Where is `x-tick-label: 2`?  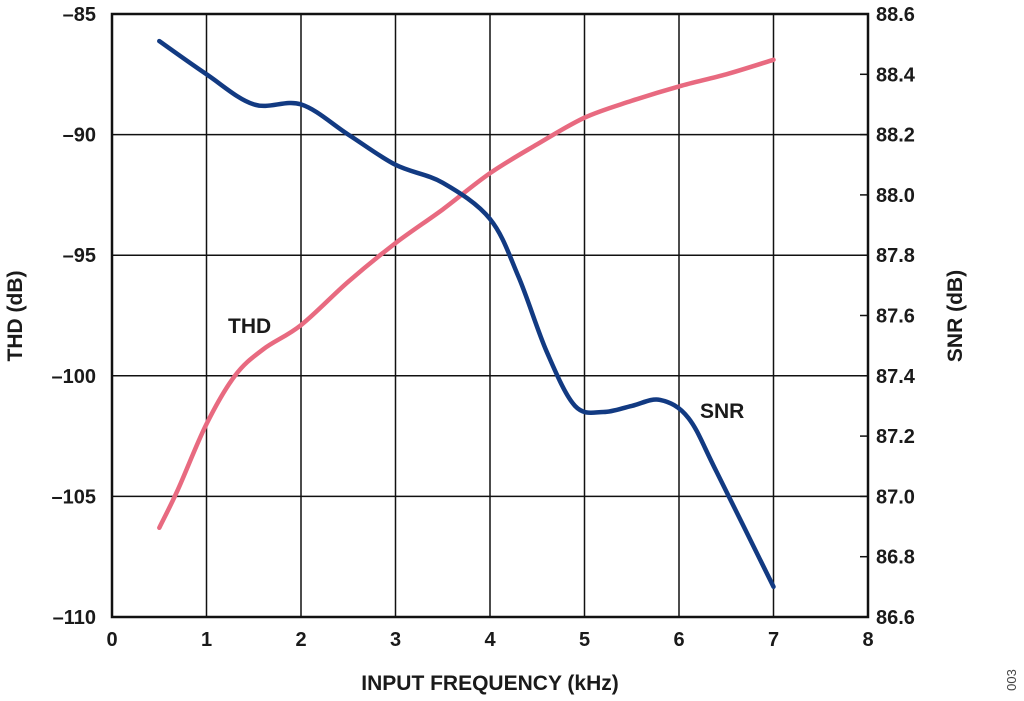
x-tick-label: 2 is located at coordinates (300, 640).